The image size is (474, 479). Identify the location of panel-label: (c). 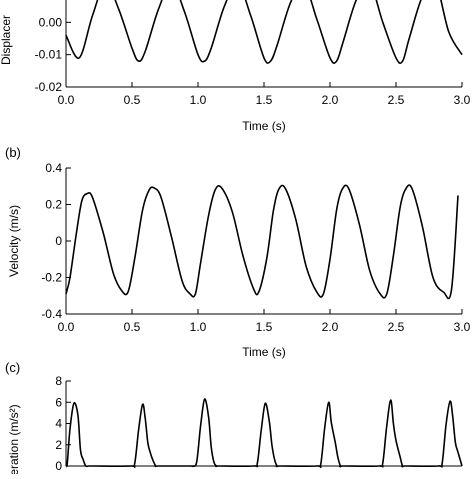
(12, 367).